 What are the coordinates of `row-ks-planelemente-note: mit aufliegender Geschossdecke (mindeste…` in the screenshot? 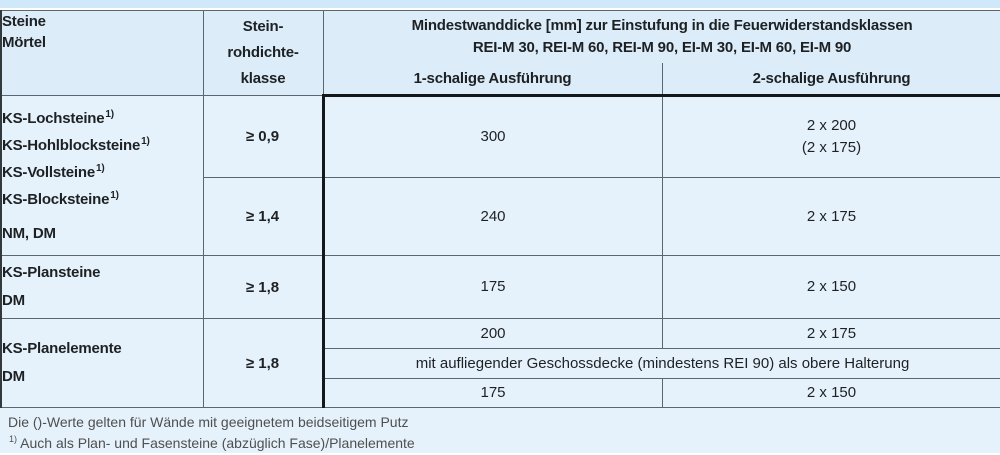 It's located at (500, 363).